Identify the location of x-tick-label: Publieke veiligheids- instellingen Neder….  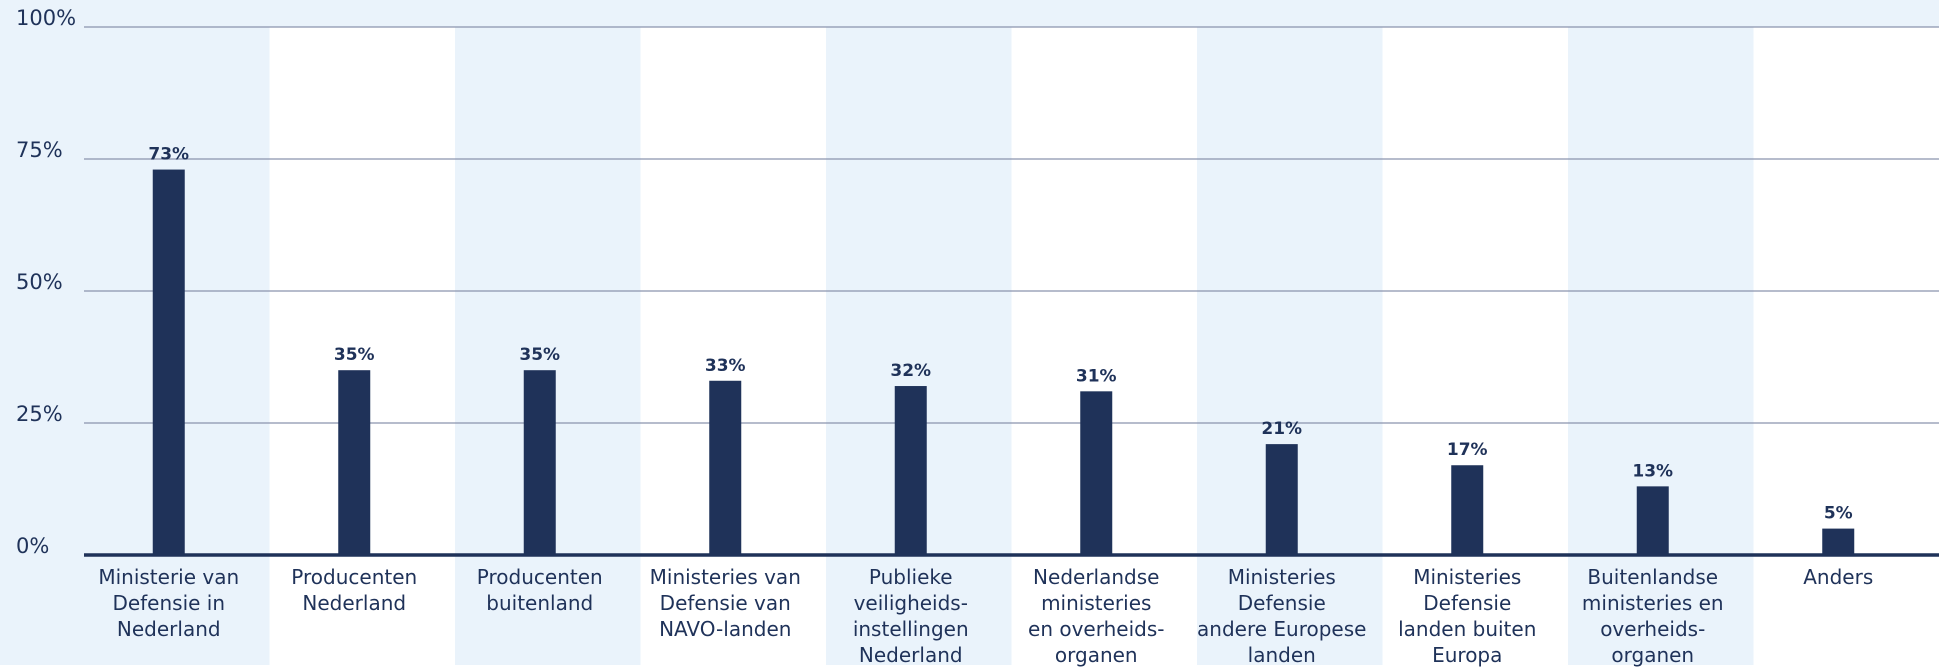
(910, 616).